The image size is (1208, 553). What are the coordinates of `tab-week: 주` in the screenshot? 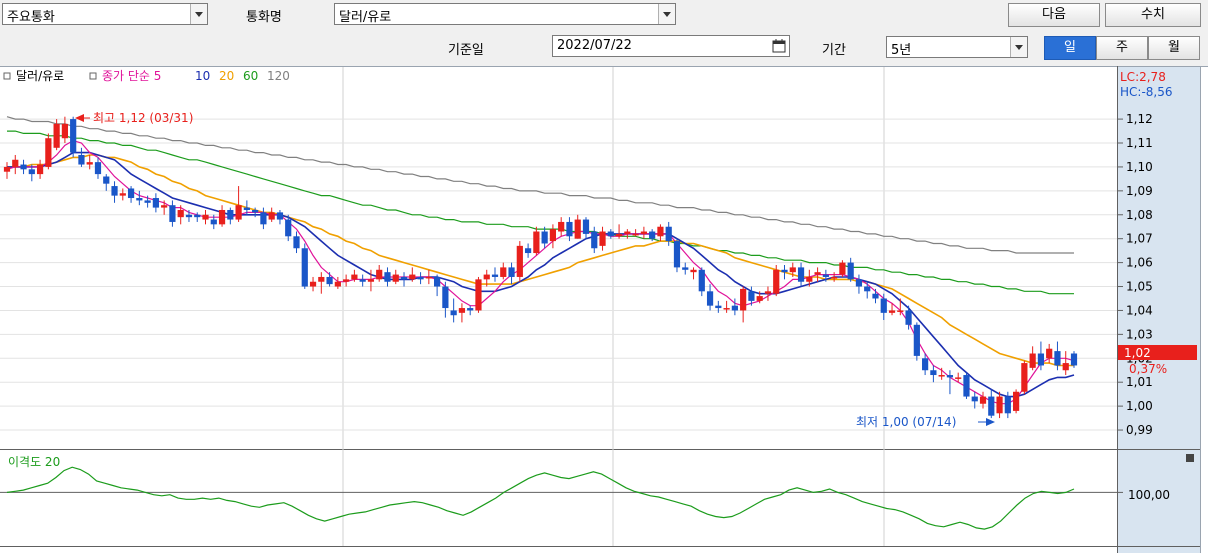 It's located at (1122, 48).